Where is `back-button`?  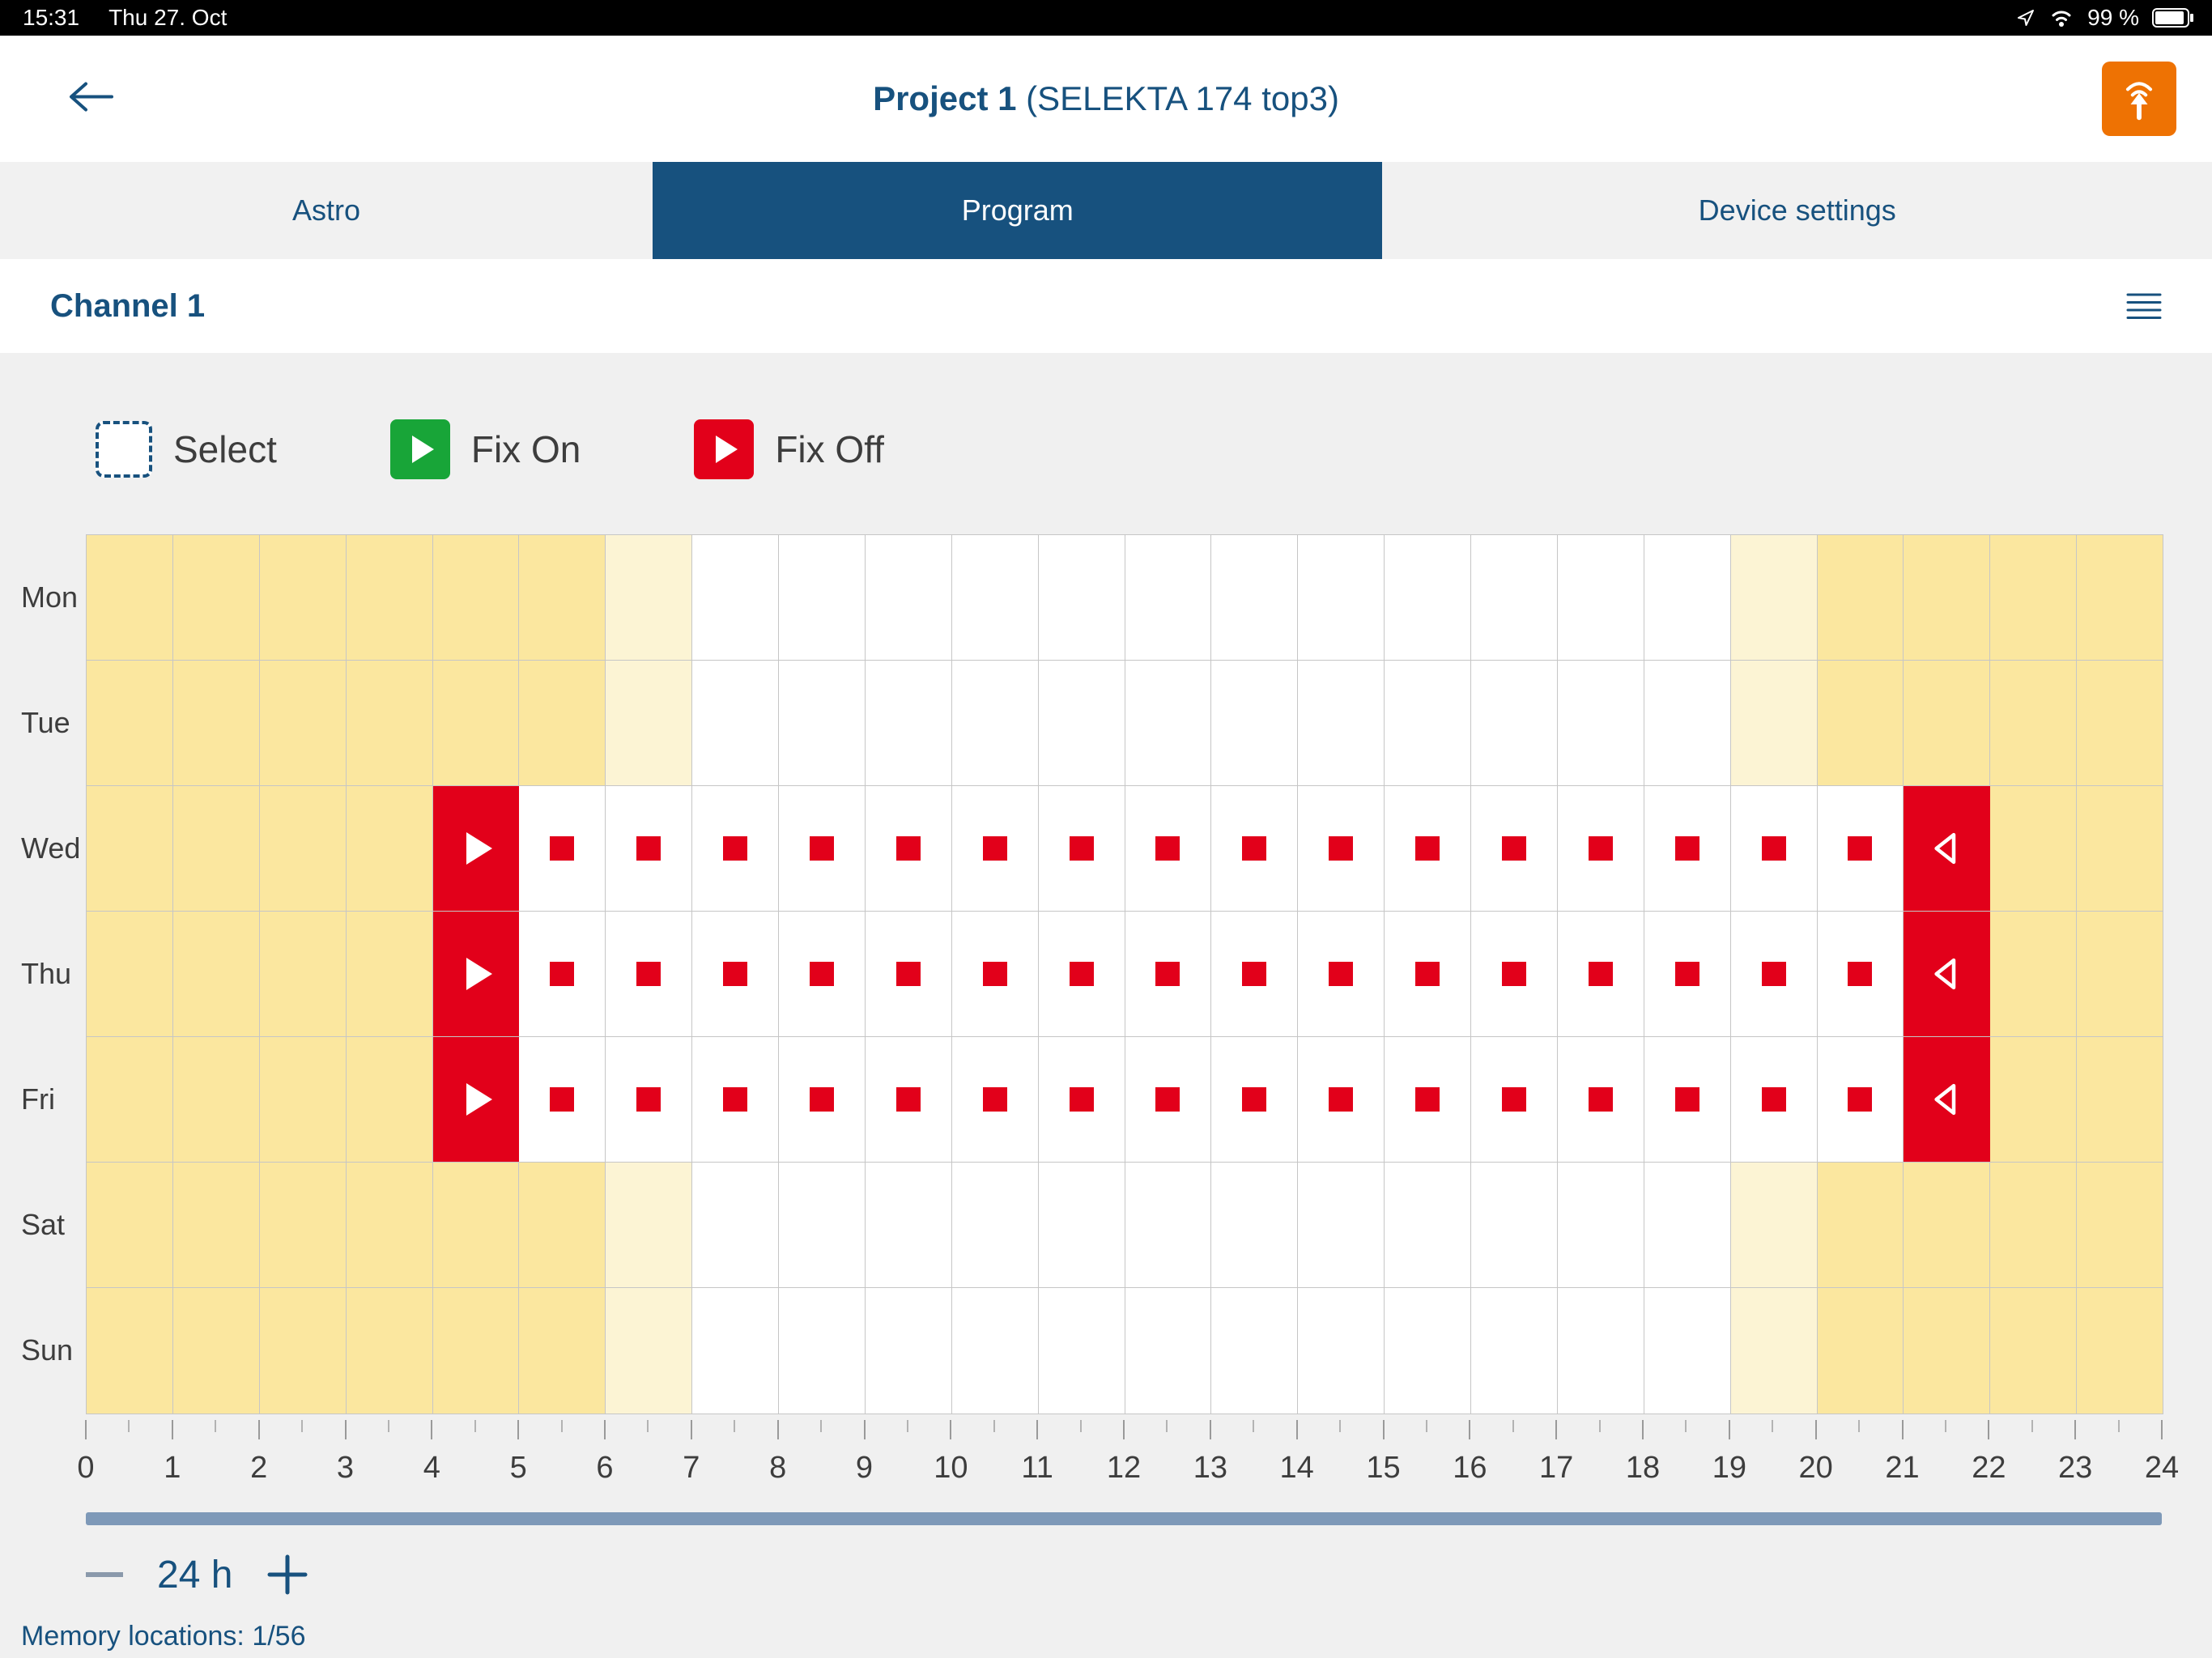 back-button is located at coordinates (92, 99).